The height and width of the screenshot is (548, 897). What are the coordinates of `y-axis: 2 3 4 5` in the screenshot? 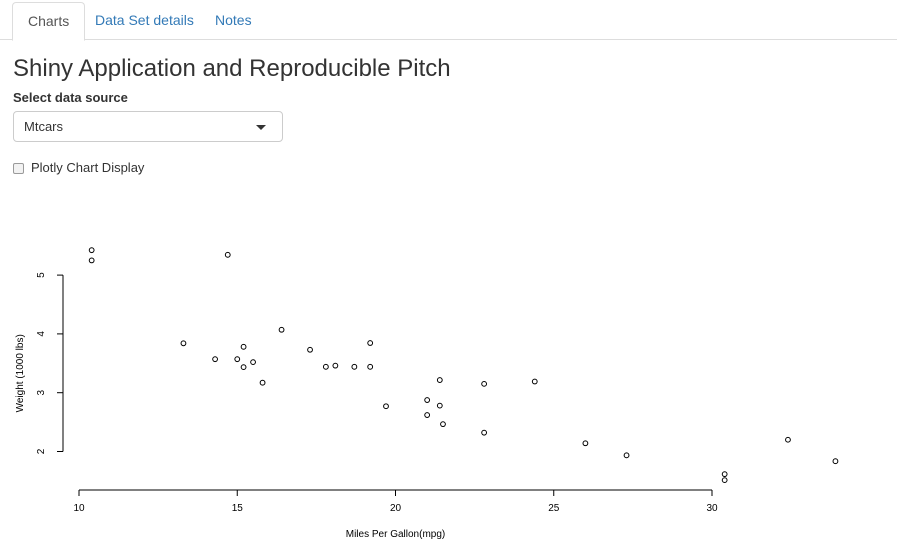 It's located at (50, 363).